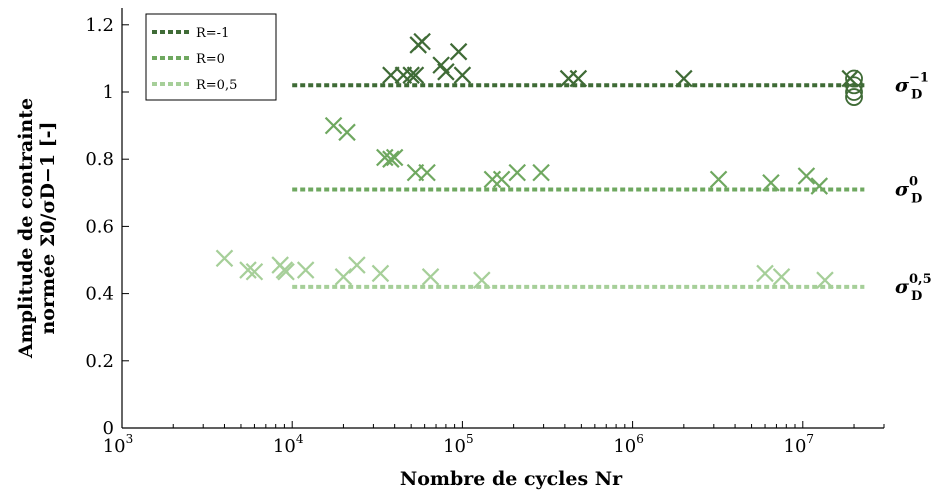 The image size is (942, 493). Describe the element at coordinates (210, 59) in the screenshot. I see `legend-label: R=0` at that location.